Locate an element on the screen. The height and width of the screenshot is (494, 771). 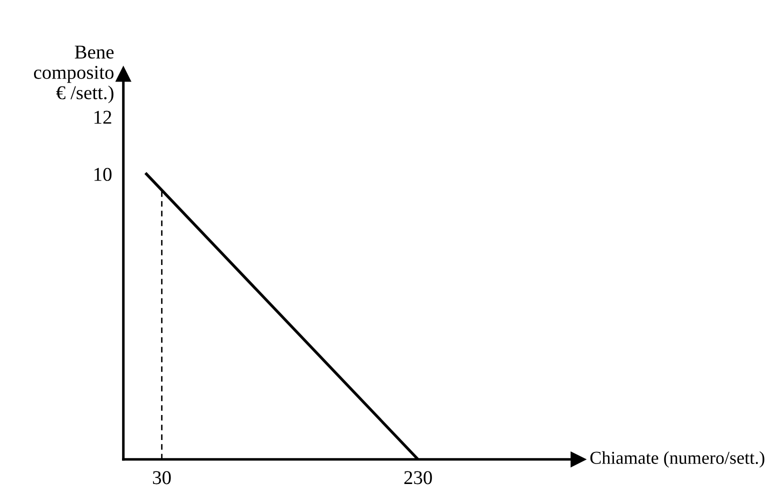
y-tick-label: 10 is located at coordinates (103, 174).